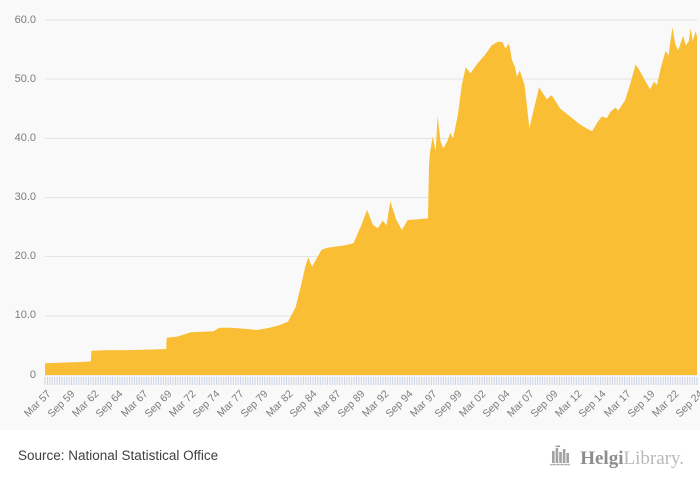 The width and height of the screenshot is (700, 483). What do you see at coordinates (25, 256) in the screenshot?
I see `y-axis-label: 20.0` at bounding box center [25, 256].